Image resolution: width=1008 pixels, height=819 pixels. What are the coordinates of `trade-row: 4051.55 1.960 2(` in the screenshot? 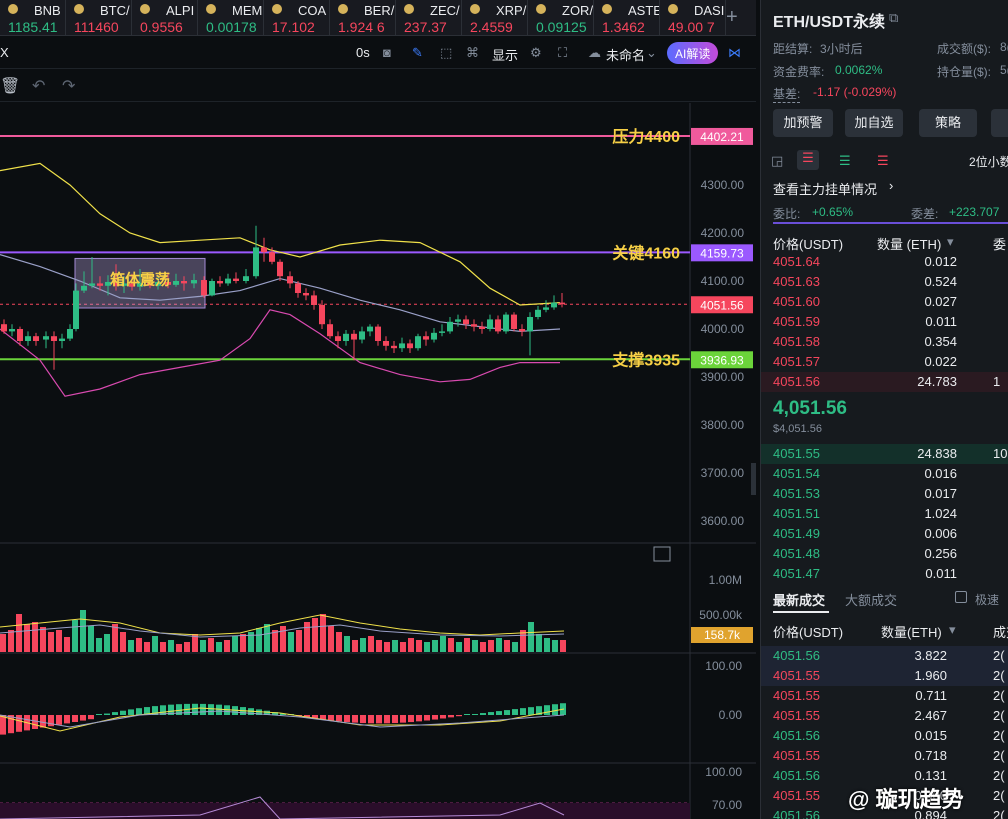 It's located at (884, 676).